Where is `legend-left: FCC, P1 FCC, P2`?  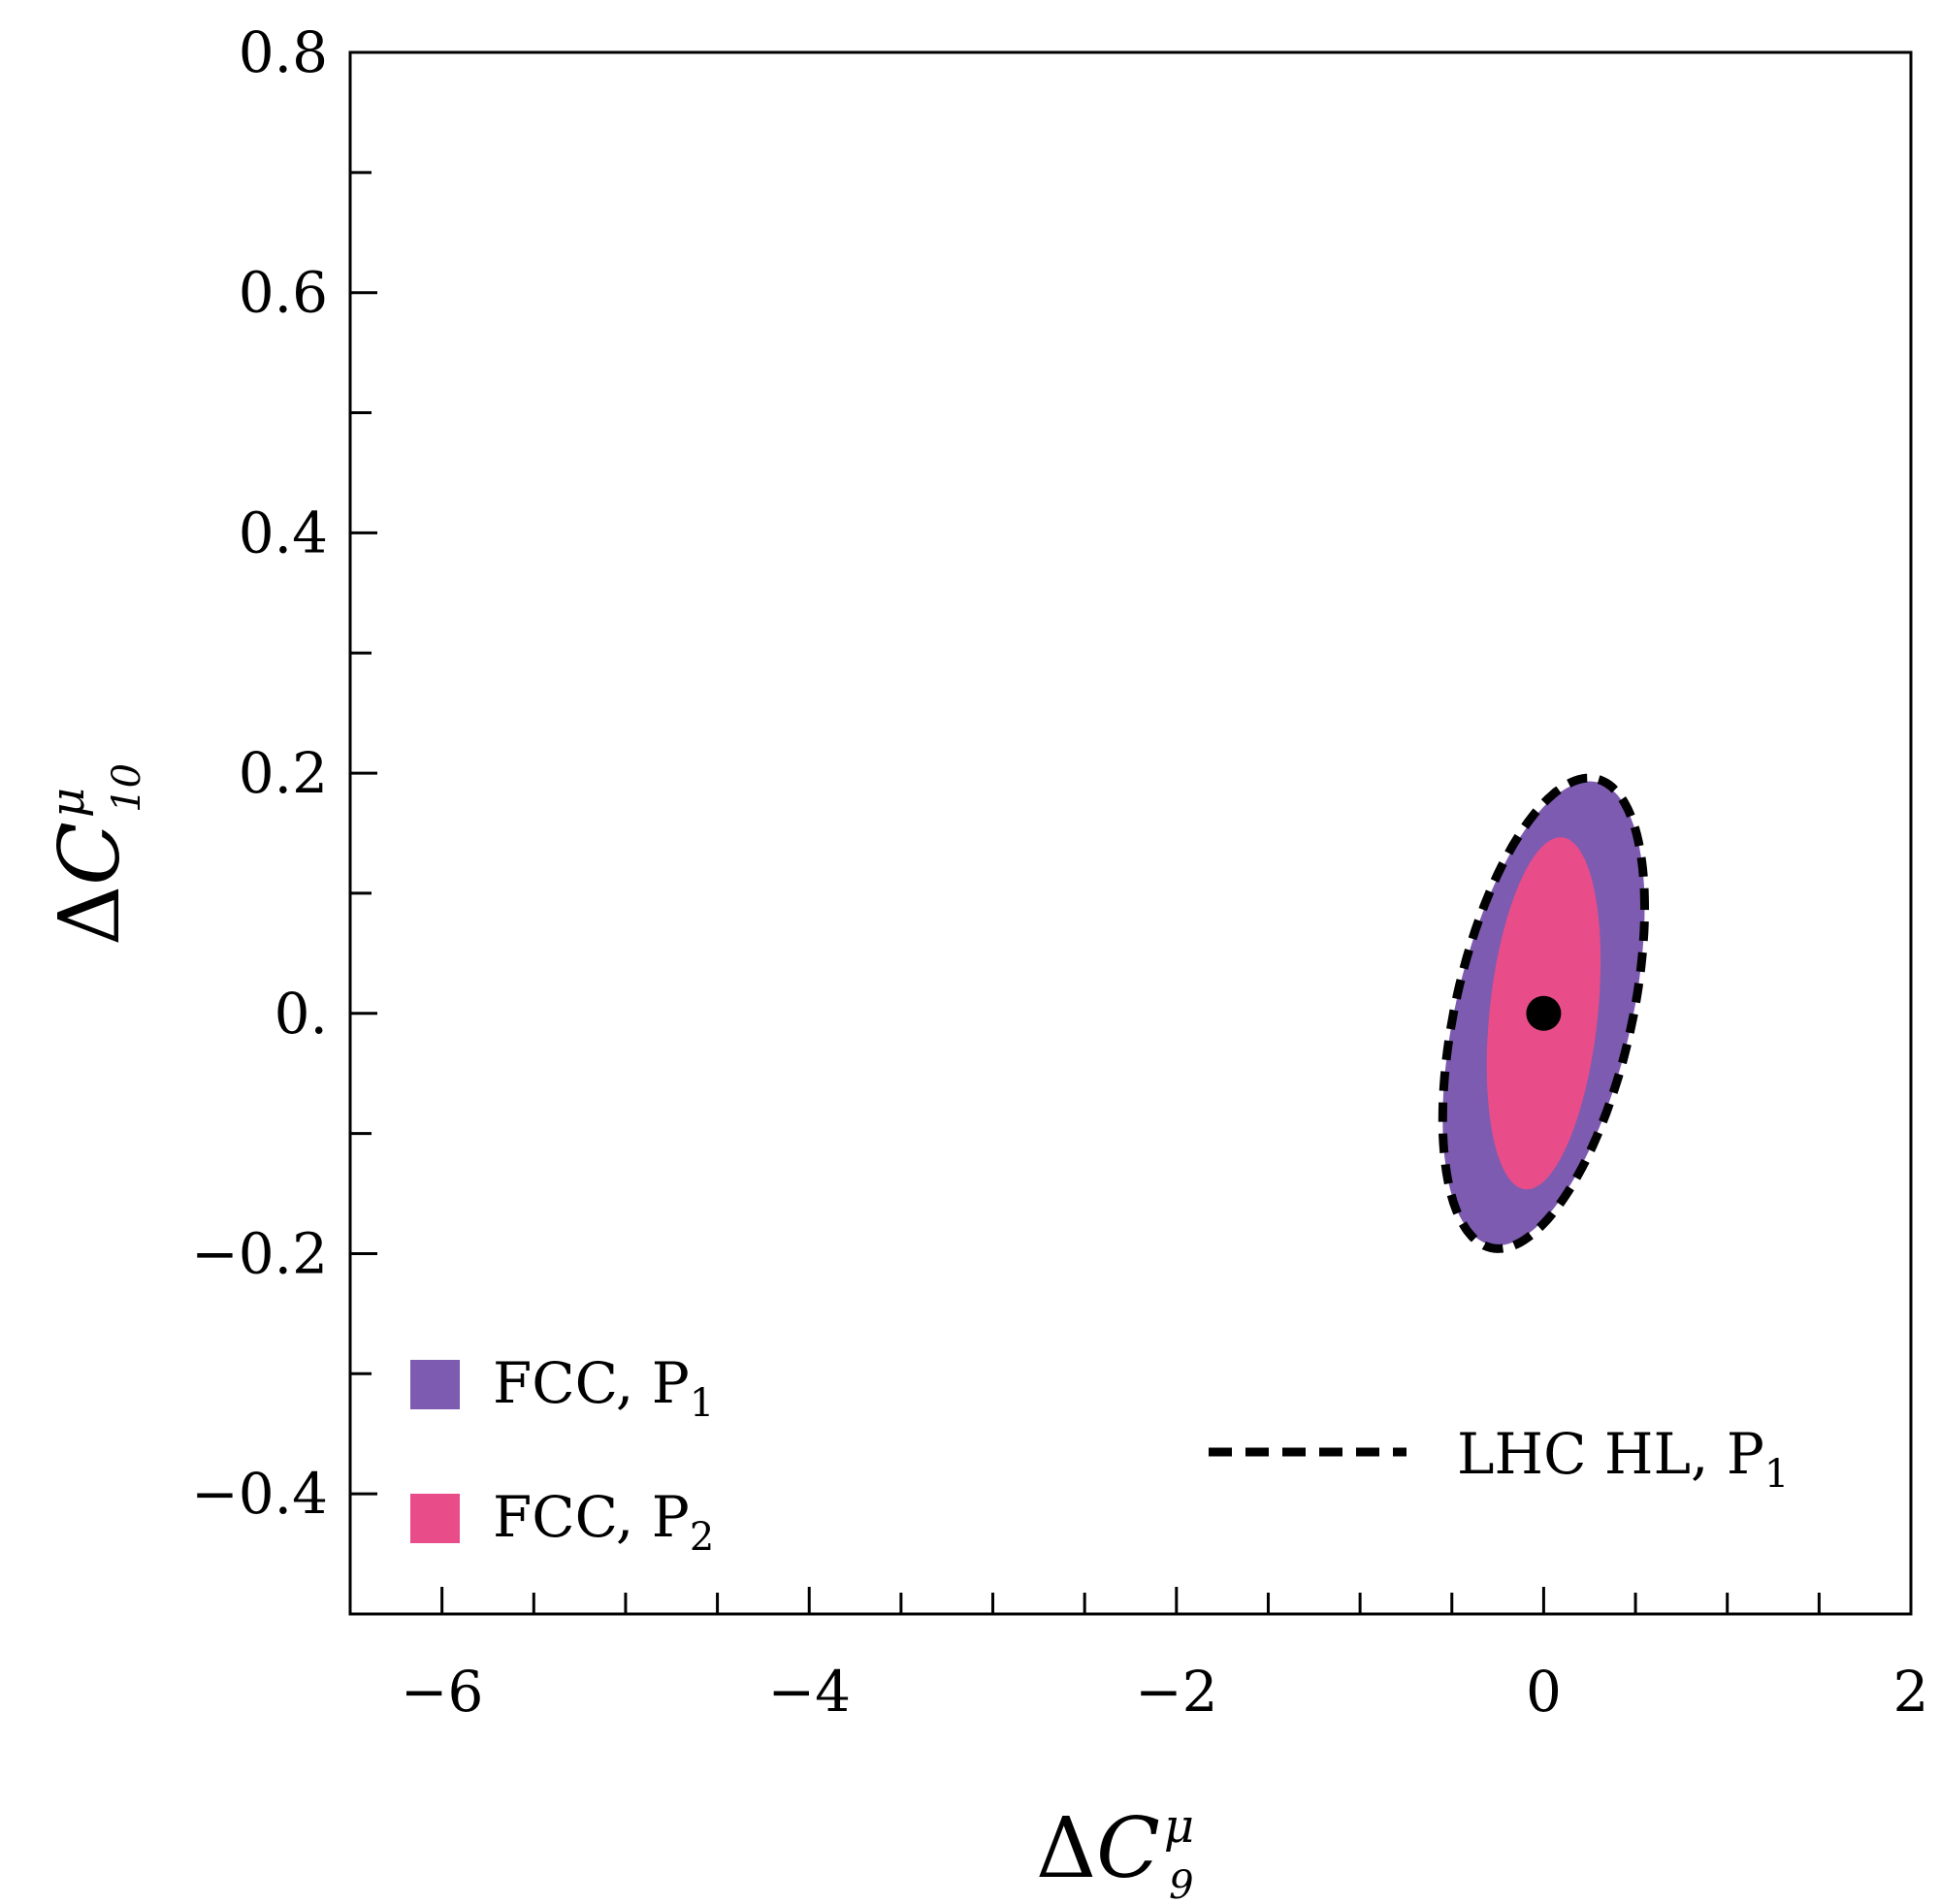
legend-left: FCC, P1 FCC, P2 is located at coordinates (562, 1455).